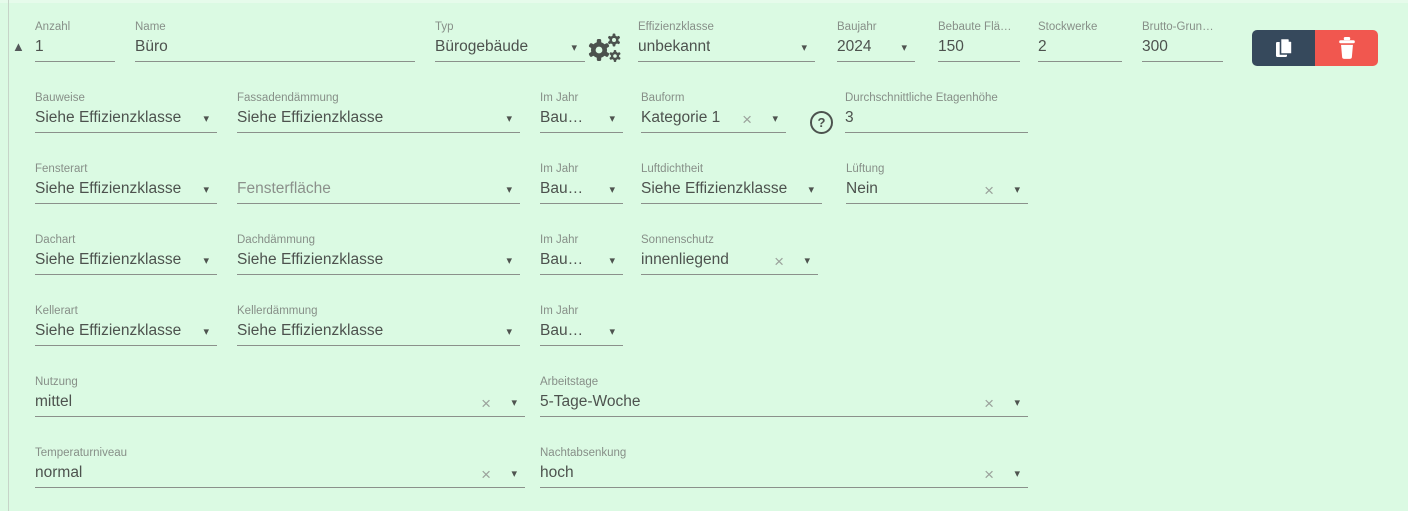 The image size is (1408, 511). What do you see at coordinates (677, 240) in the screenshot?
I see `sonnenschutz-label: Sonnenschutz` at bounding box center [677, 240].